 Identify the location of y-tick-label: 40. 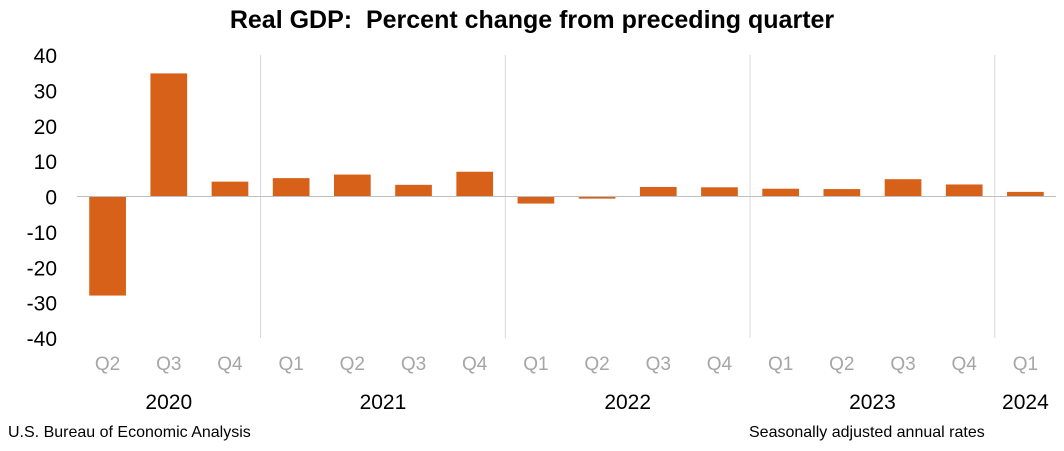
(45, 56).